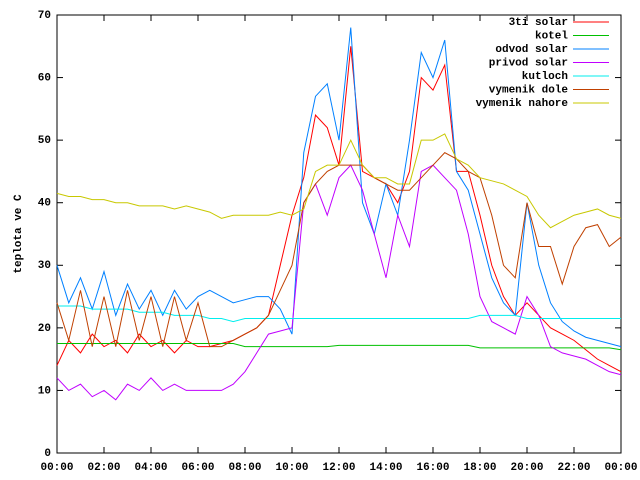 Image resolution: width=640 pixels, height=480 pixels. What do you see at coordinates (44, 141) in the screenshot?
I see `y-tick-label: 50` at bounding box center [44, 141].